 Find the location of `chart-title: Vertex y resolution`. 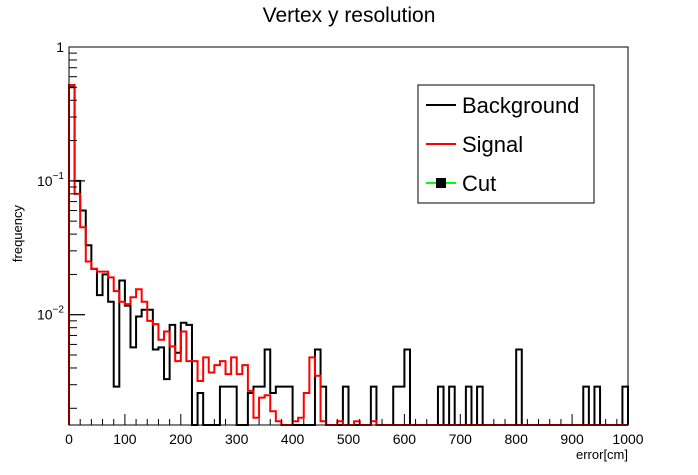

chart-title: Vertex y resolution is located at coordinates (349, 15).